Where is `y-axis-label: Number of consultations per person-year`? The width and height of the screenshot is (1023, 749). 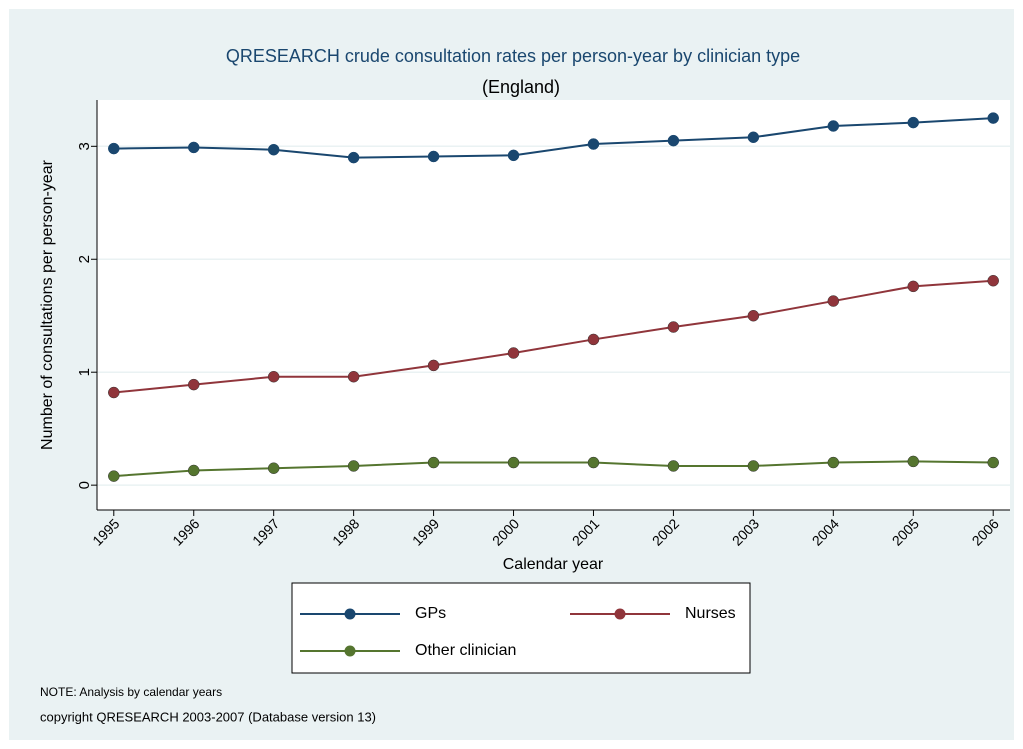
y-axis-label: Number of consultations per person-year is located at coordinates (47, 304).